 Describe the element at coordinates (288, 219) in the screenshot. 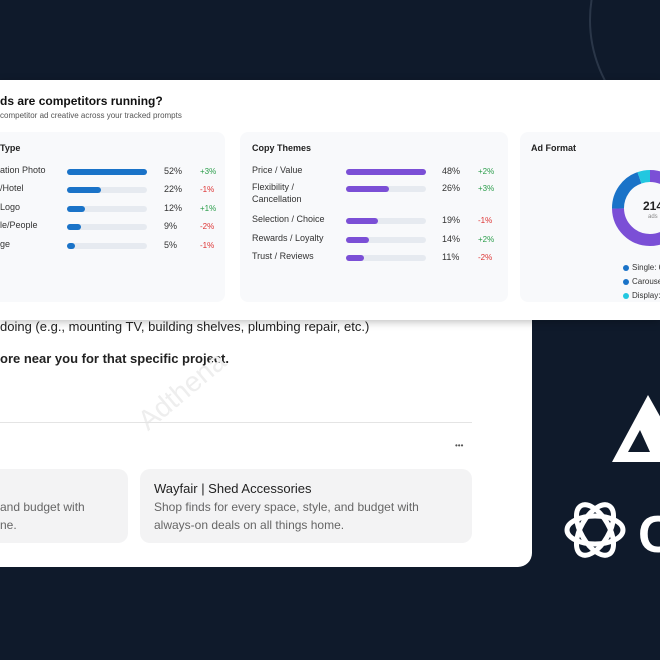

I see `row-label: Selection / Choice` at that location.